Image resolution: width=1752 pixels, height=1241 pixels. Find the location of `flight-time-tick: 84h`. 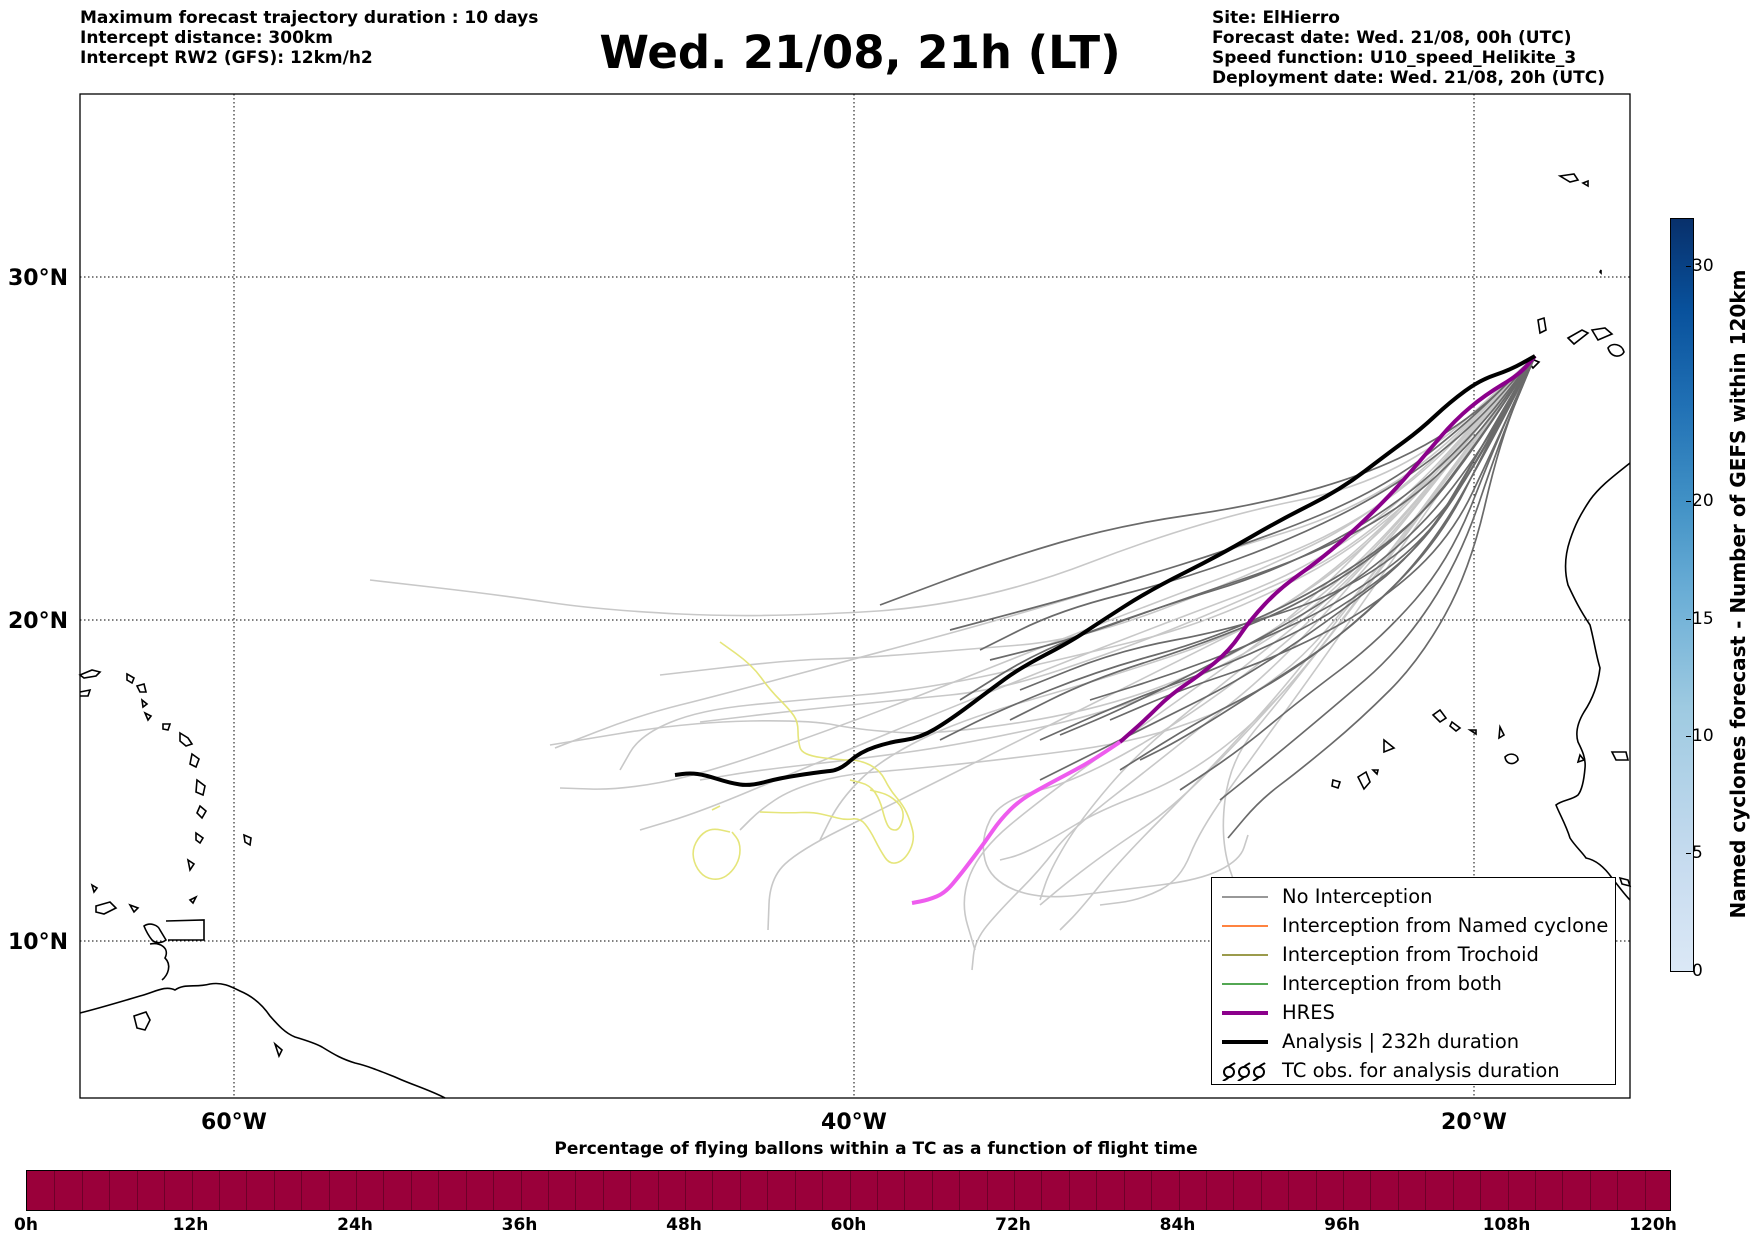

flight-time-tick: 84h is located at coordinates (1177, 1225).